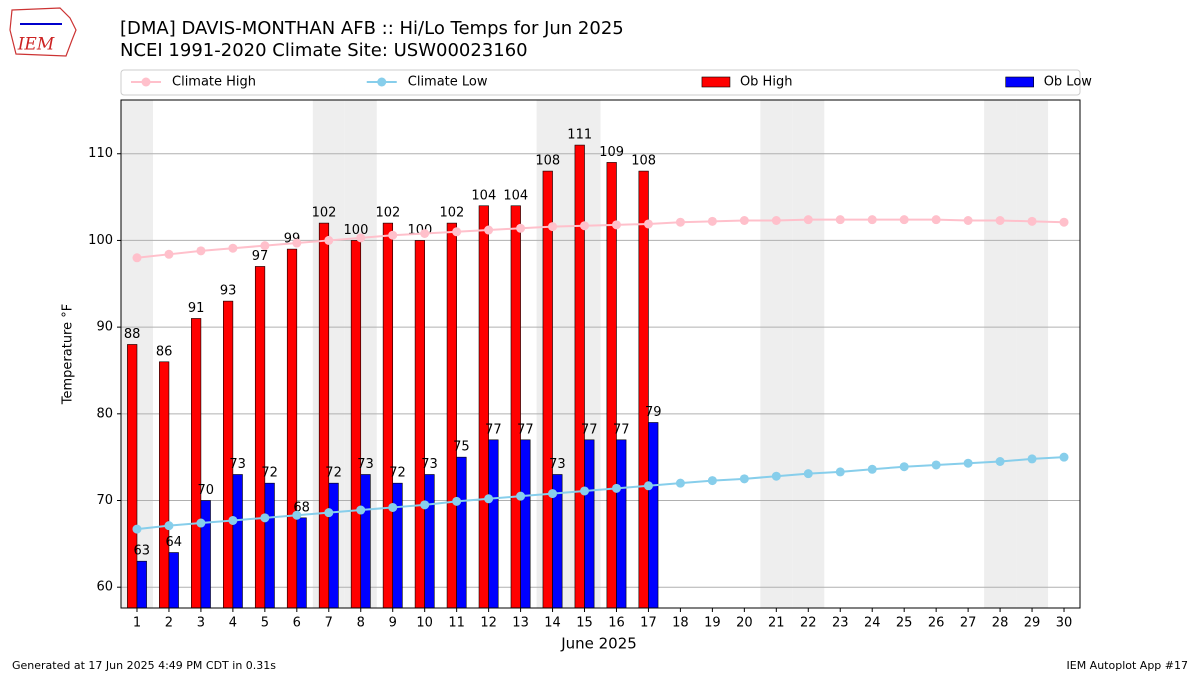 This screenshot has height=679, width=1200. I want to click on x-tick-label: 10, so click(424, 623).